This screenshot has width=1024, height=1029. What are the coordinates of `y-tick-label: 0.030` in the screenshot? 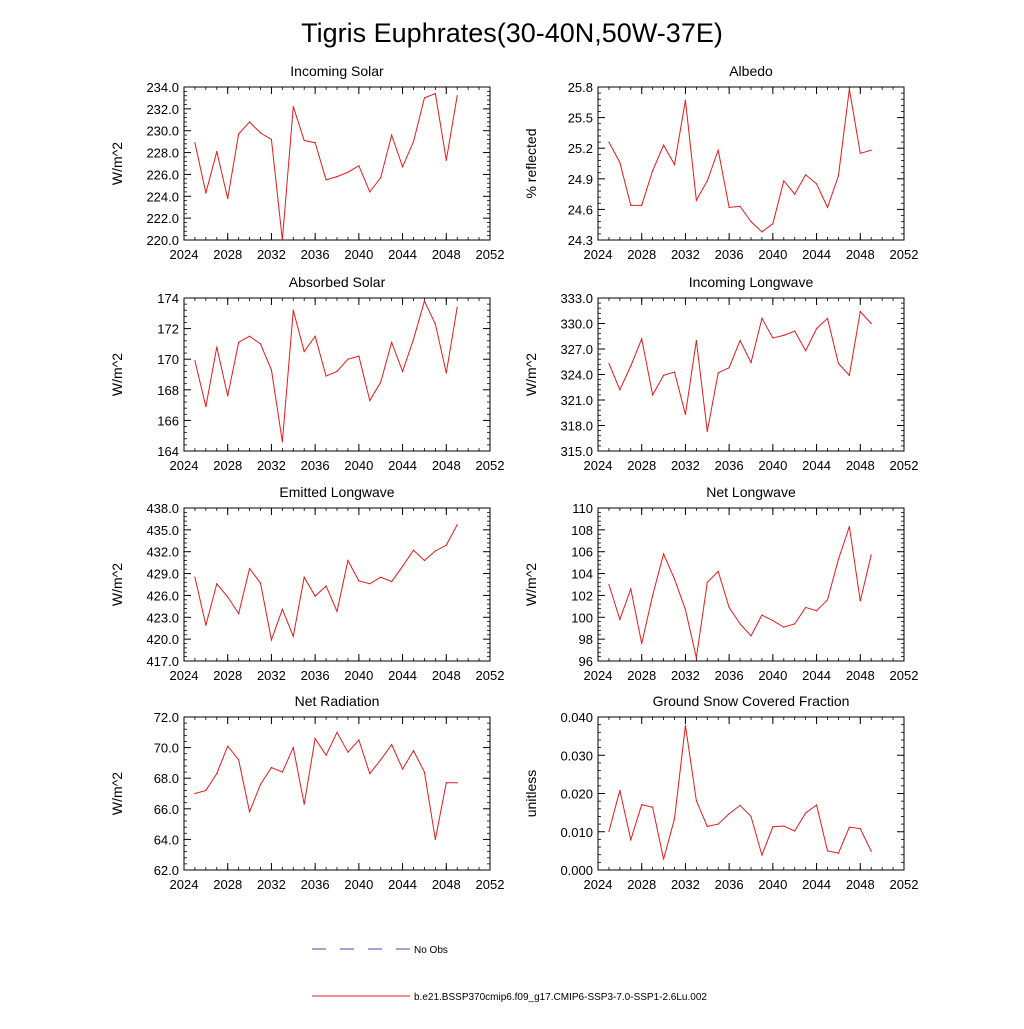 It's located at (576, 755).